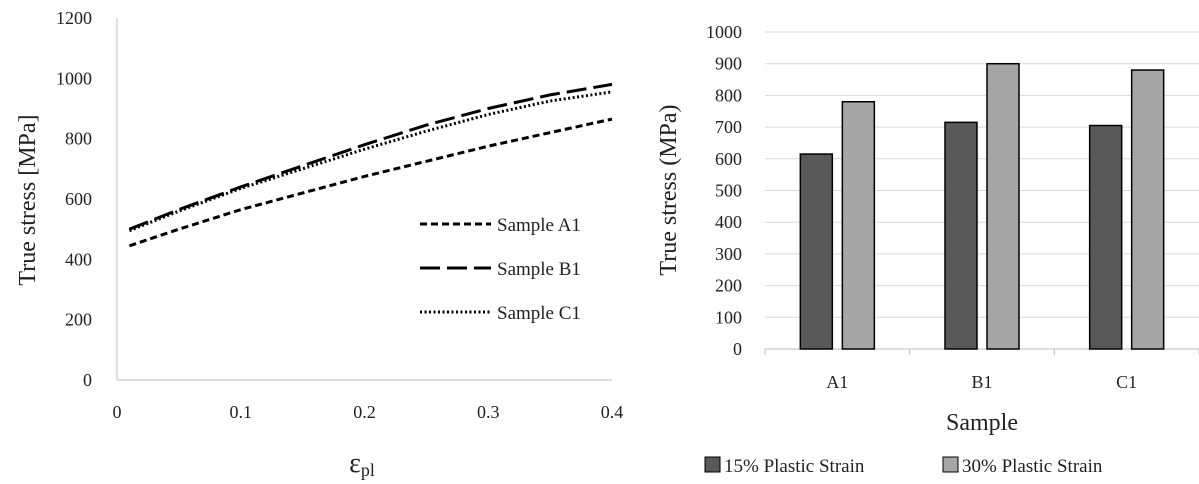 The image size is (1199, 484). Describe the element at coordinates (728, 159) in the screenshot. I see `bar-chart-y-tick-label: 600` at that location.